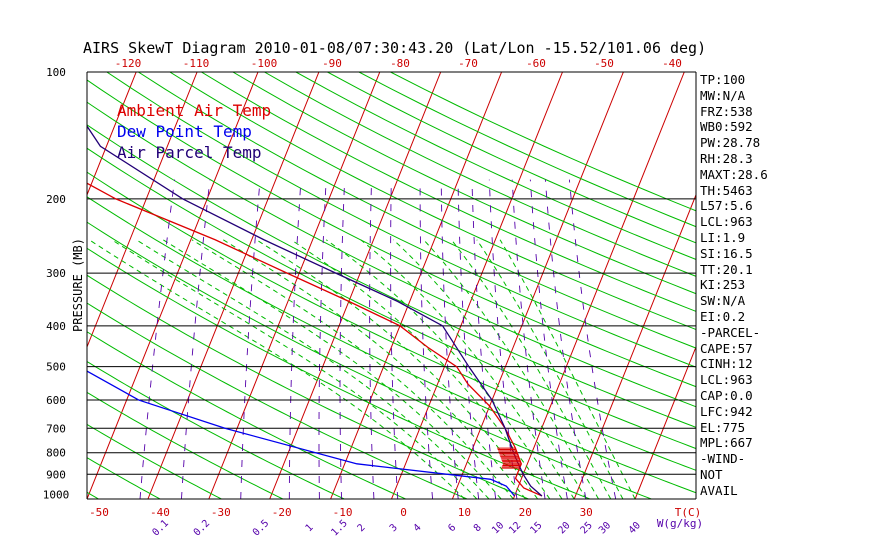 Image resolution: width=870 pixels, height=560 pixels. Describe the element at coordinates (400, 63) in the screenshot. I see `top-temp-tick-label: -80` at that location.